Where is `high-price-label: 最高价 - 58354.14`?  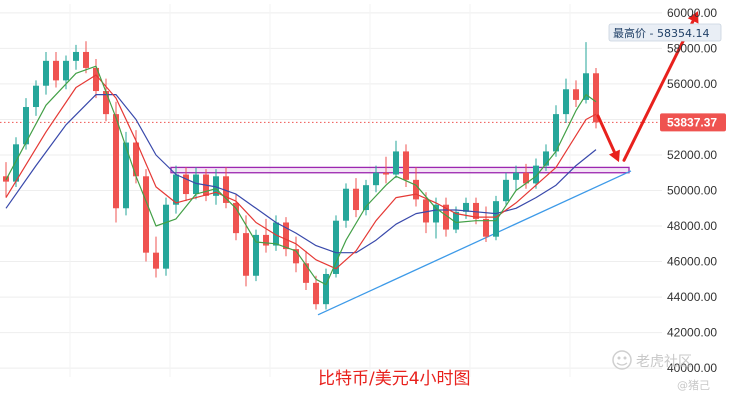 high-price-label: 最高价 - 58354.14 is located at coordinates (665, 32).